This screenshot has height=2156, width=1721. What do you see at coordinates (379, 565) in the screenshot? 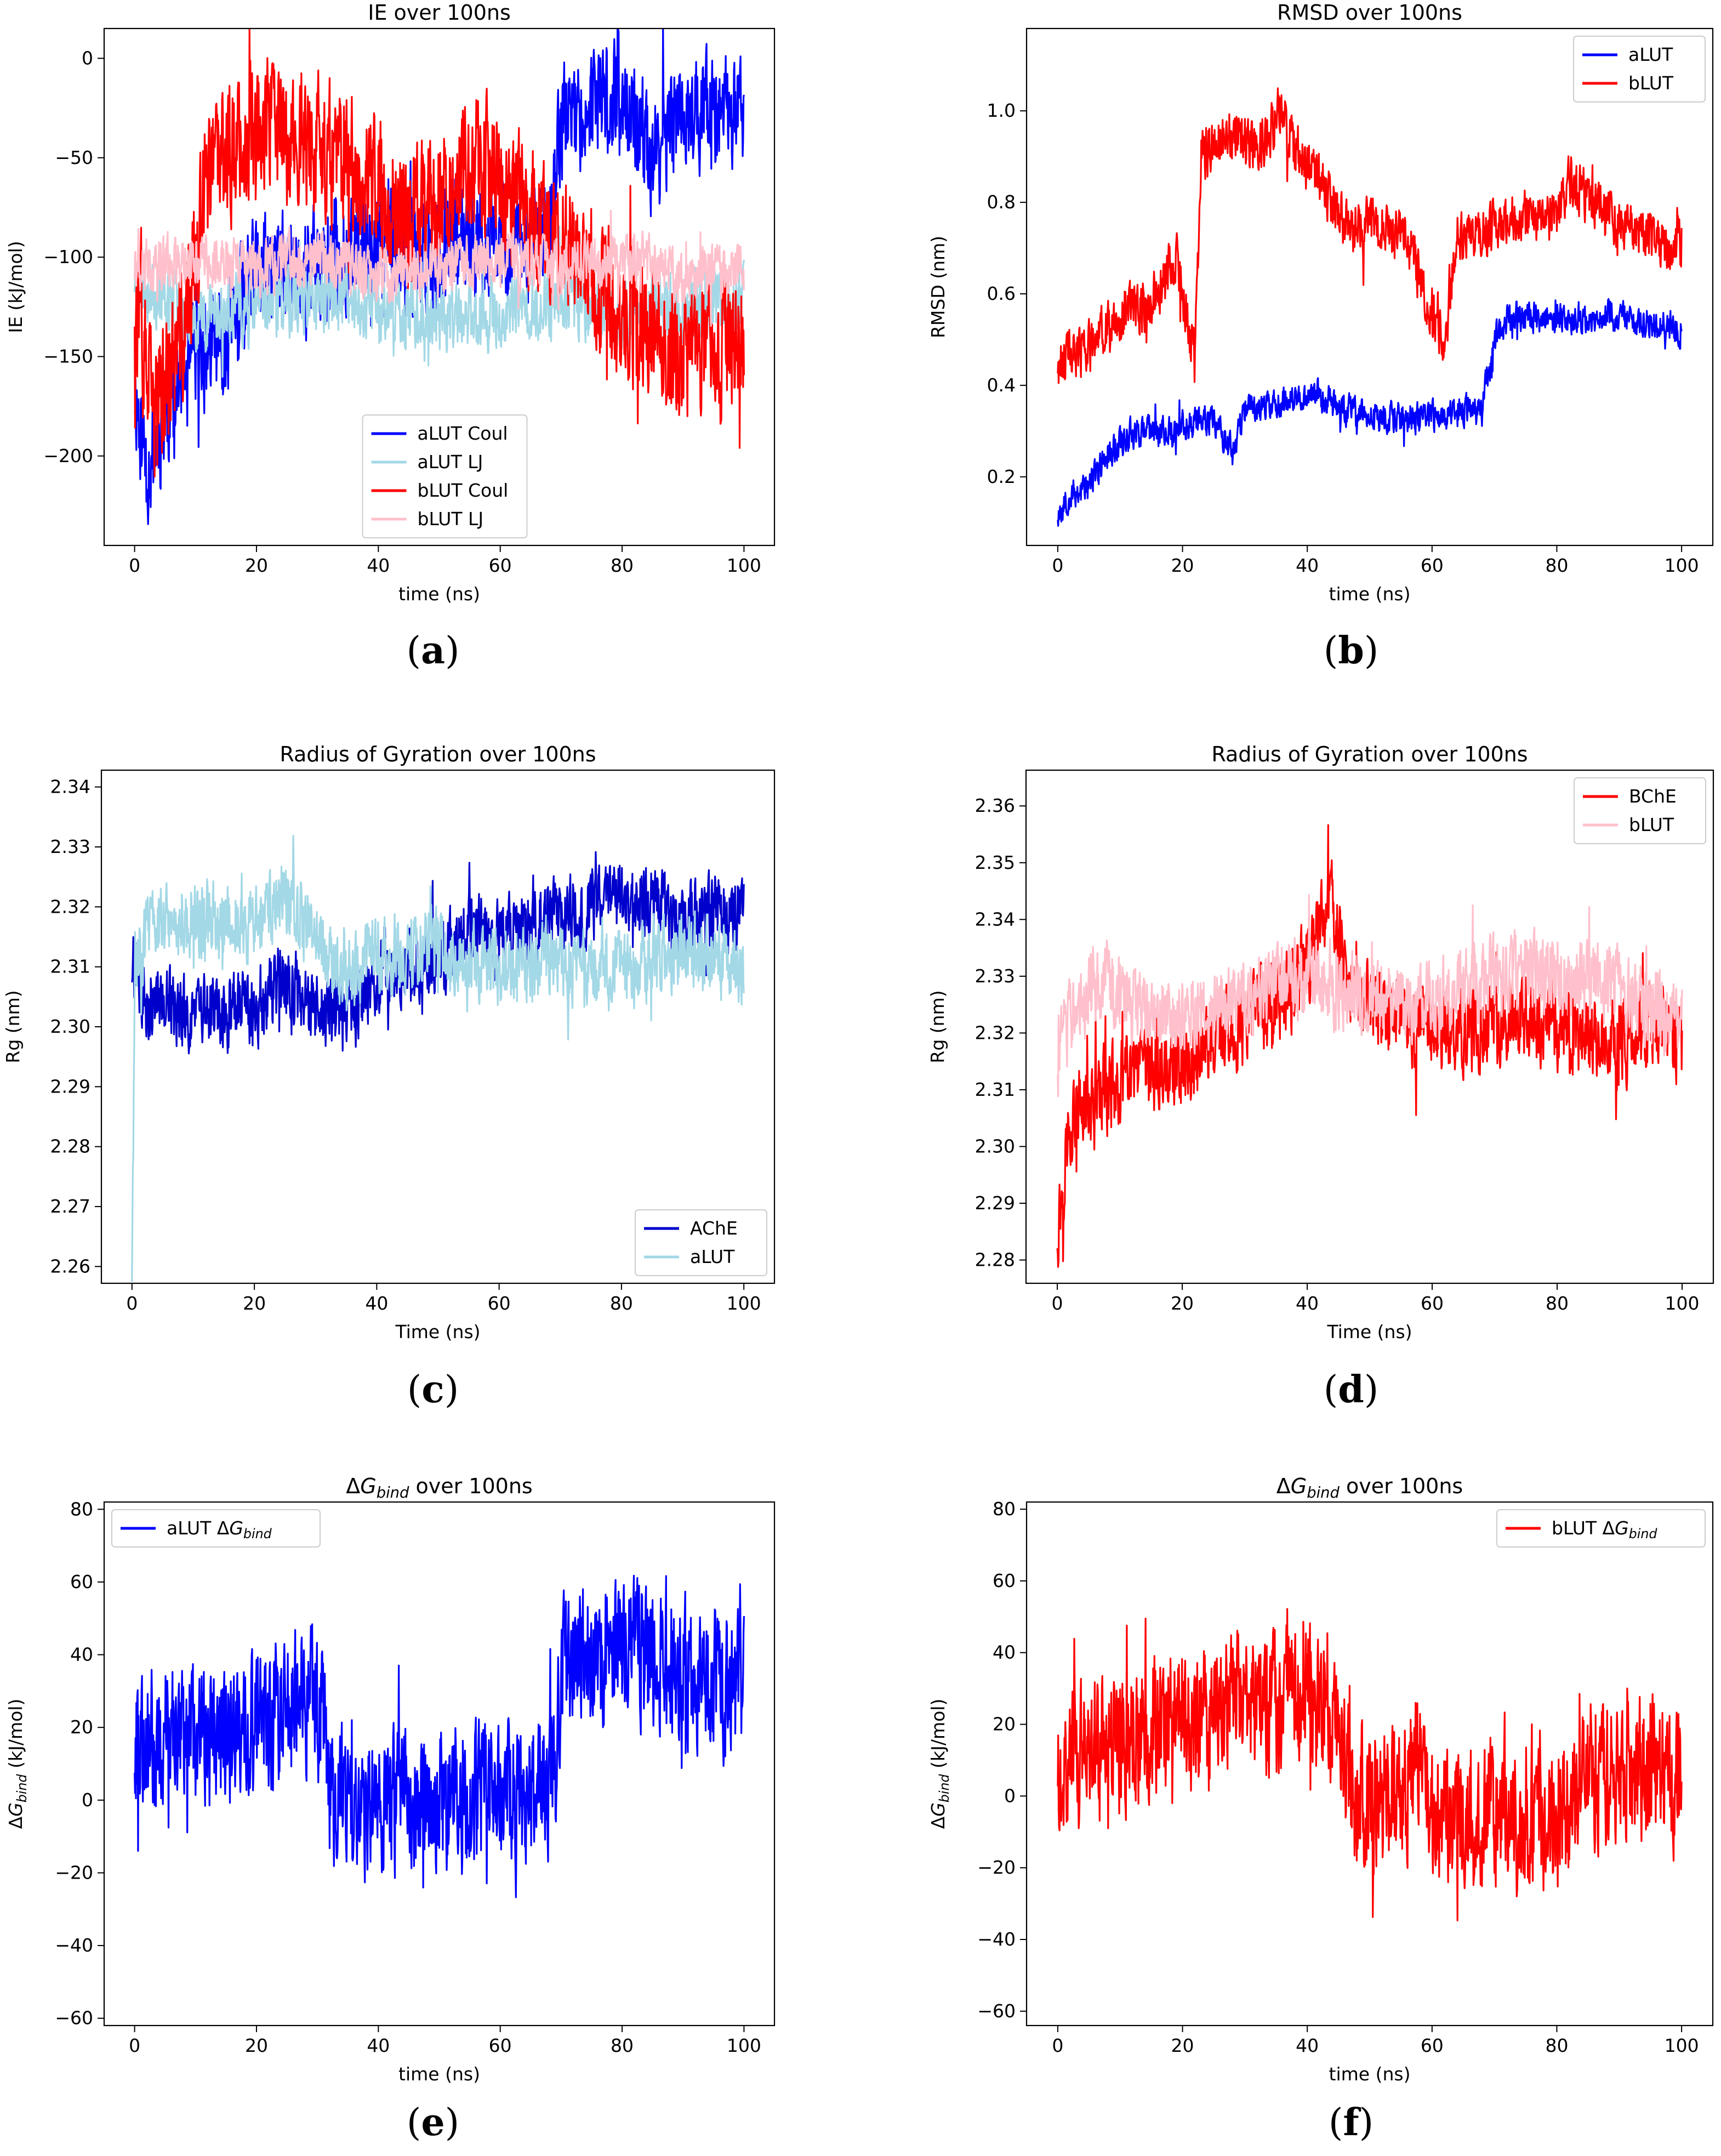
I see `x-tick-label-a-2: 40` at bounding box center [379, 565].